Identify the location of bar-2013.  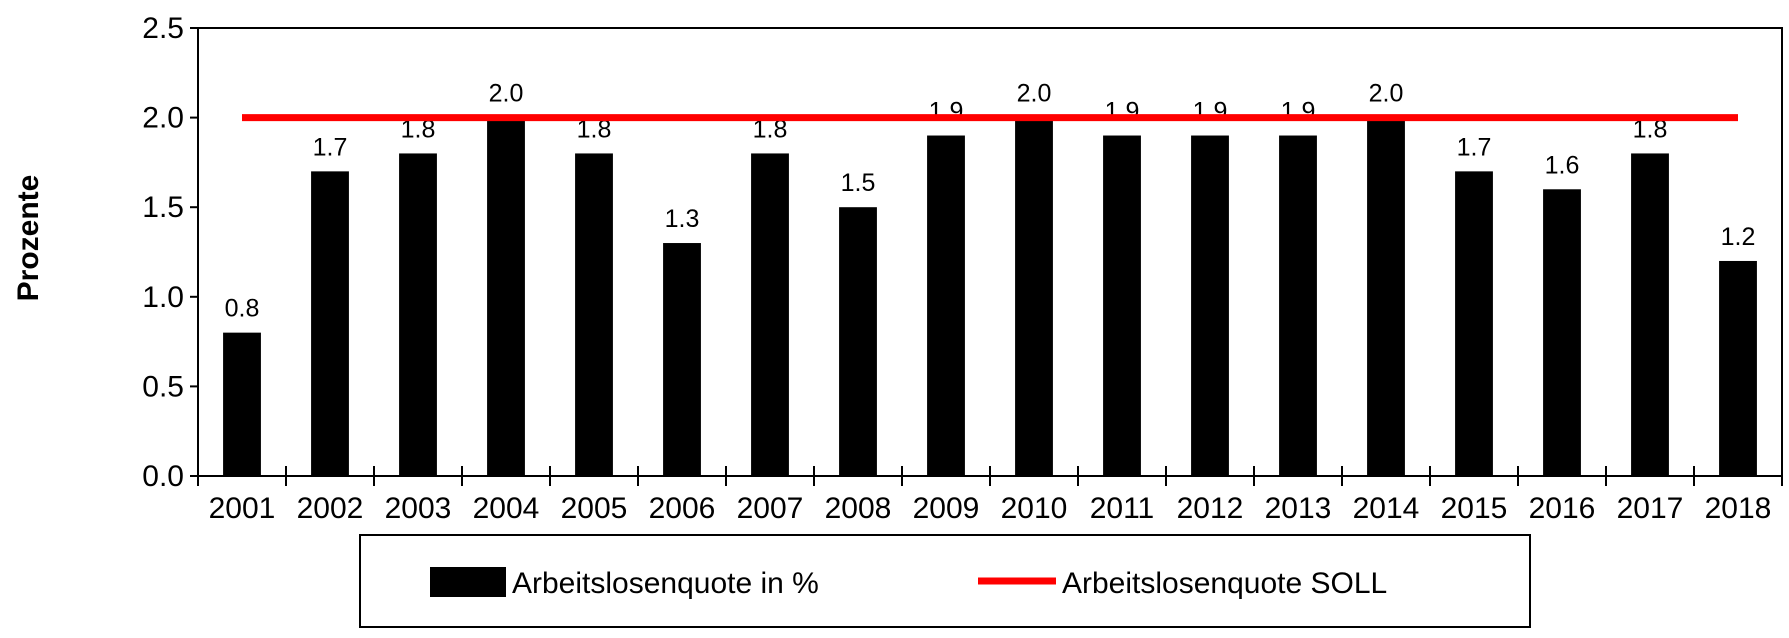
(1298, 305).